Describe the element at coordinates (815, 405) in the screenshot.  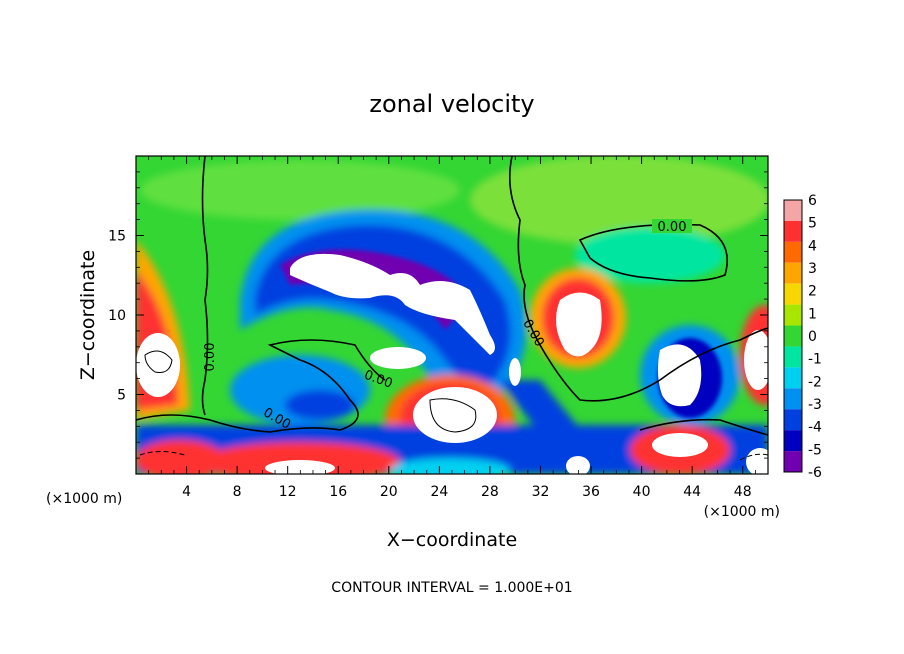
I see `colorbar-label: -3` at that location.